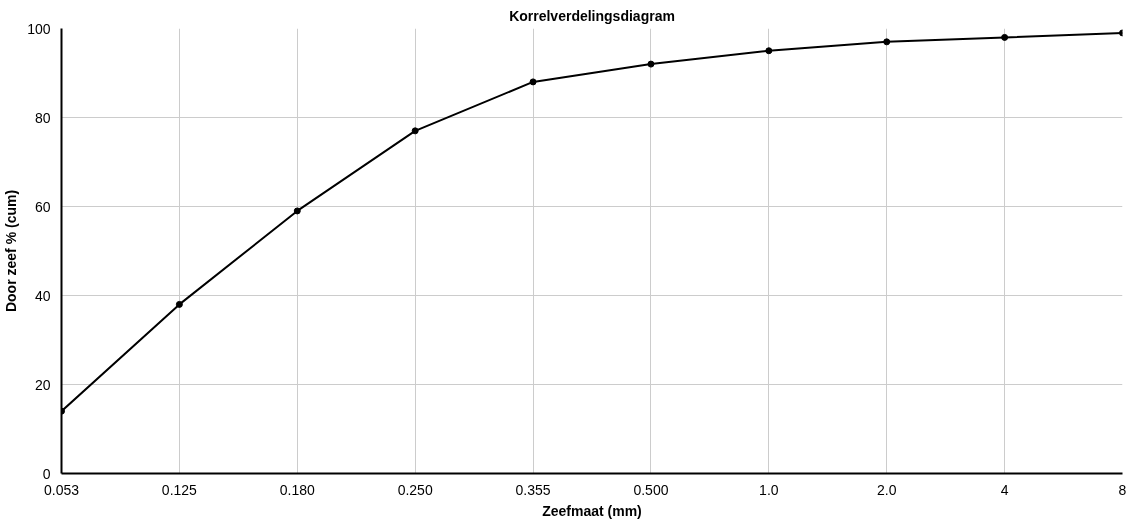  Describe the element at coordinates (533, 489) in the screenshot. I see `x-tick-label: 0.355` at that location.